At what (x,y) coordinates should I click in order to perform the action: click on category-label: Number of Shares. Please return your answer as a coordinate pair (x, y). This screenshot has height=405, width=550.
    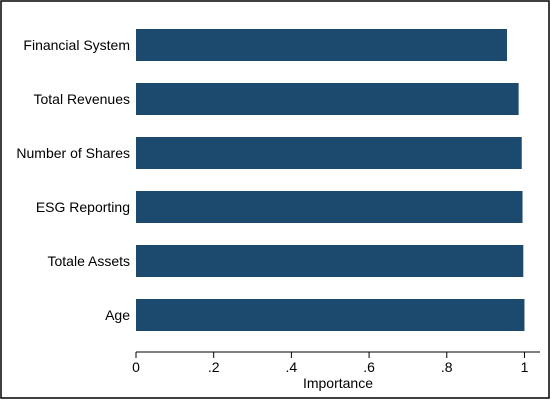
    Looking at the image, I should click on (73, 153).